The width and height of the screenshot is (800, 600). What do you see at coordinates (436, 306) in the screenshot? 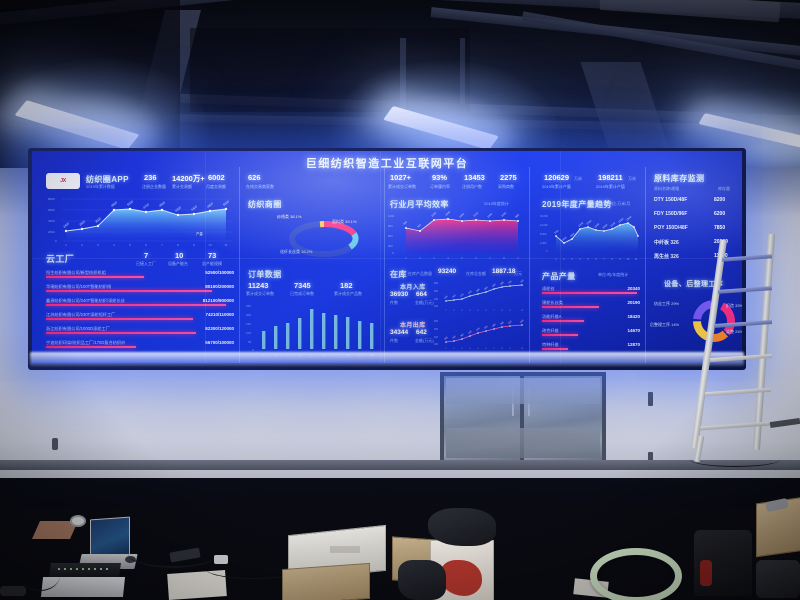
I see `svg-text: 200` at bounding box center [436, 306].